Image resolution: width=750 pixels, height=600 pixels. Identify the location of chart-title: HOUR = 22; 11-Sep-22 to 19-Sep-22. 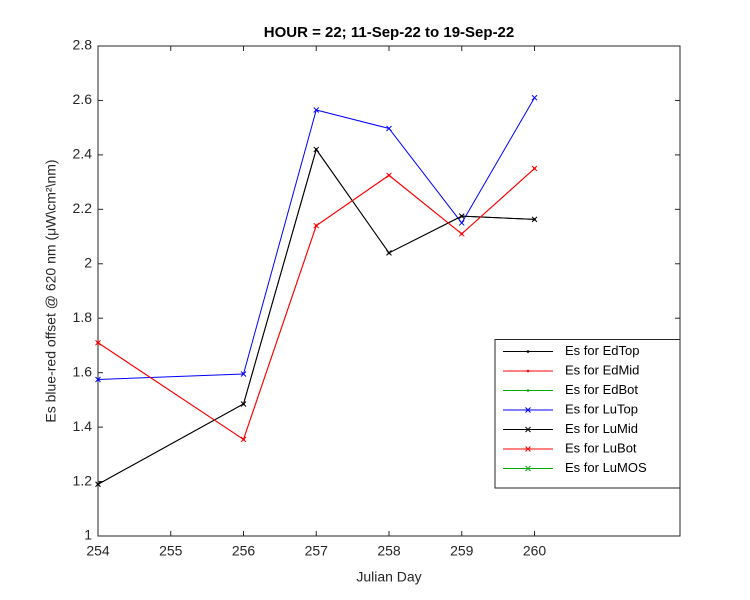
(389, 32).